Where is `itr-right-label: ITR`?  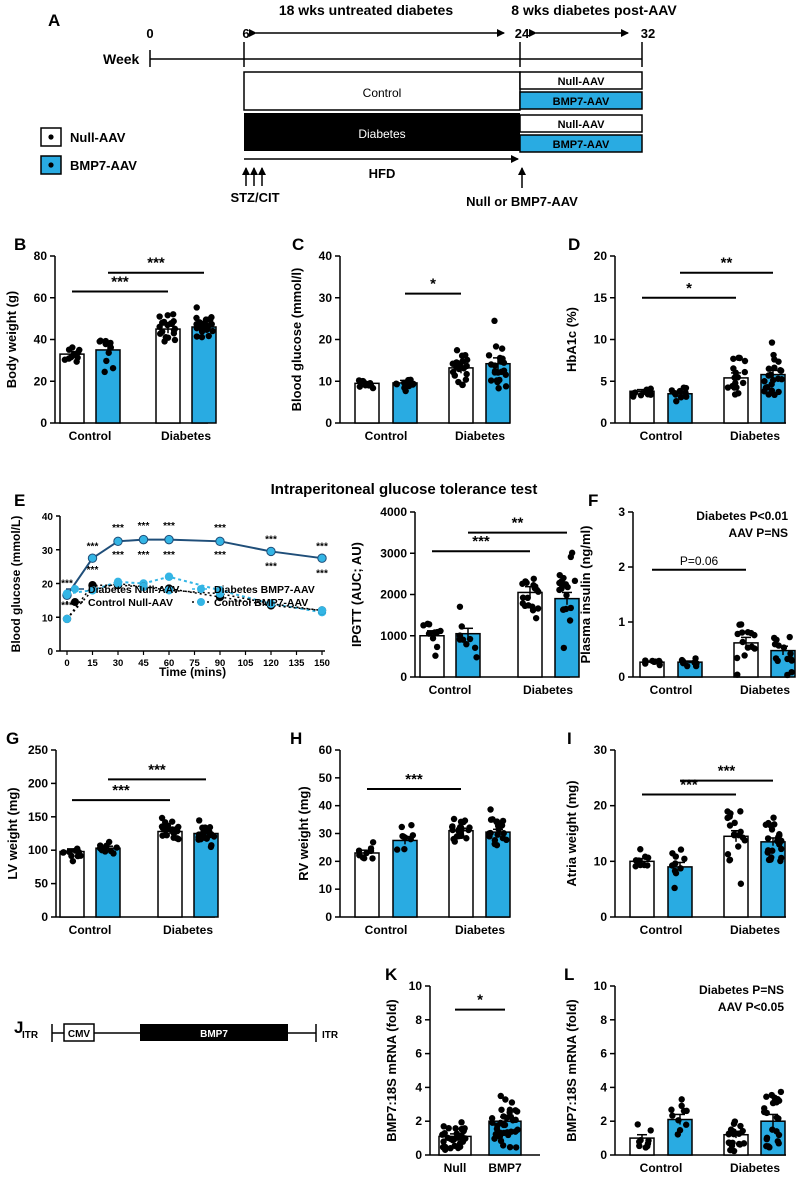 itr-right-label: ITR is located at coordinates (330, 1035).